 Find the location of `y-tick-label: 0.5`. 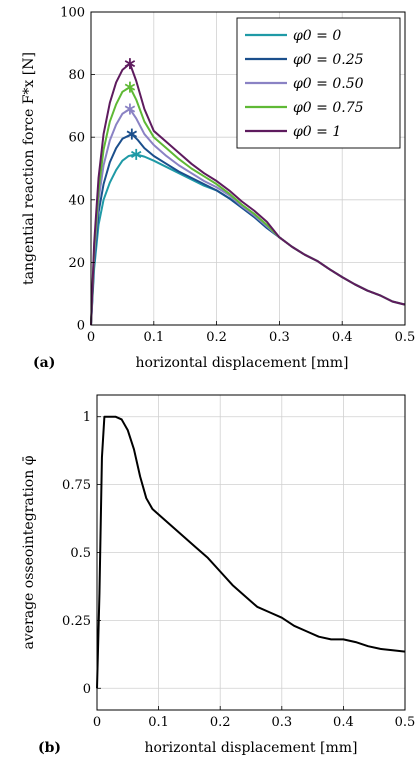

y-tick-label: 0.5 is located at coordinates (80, 553).